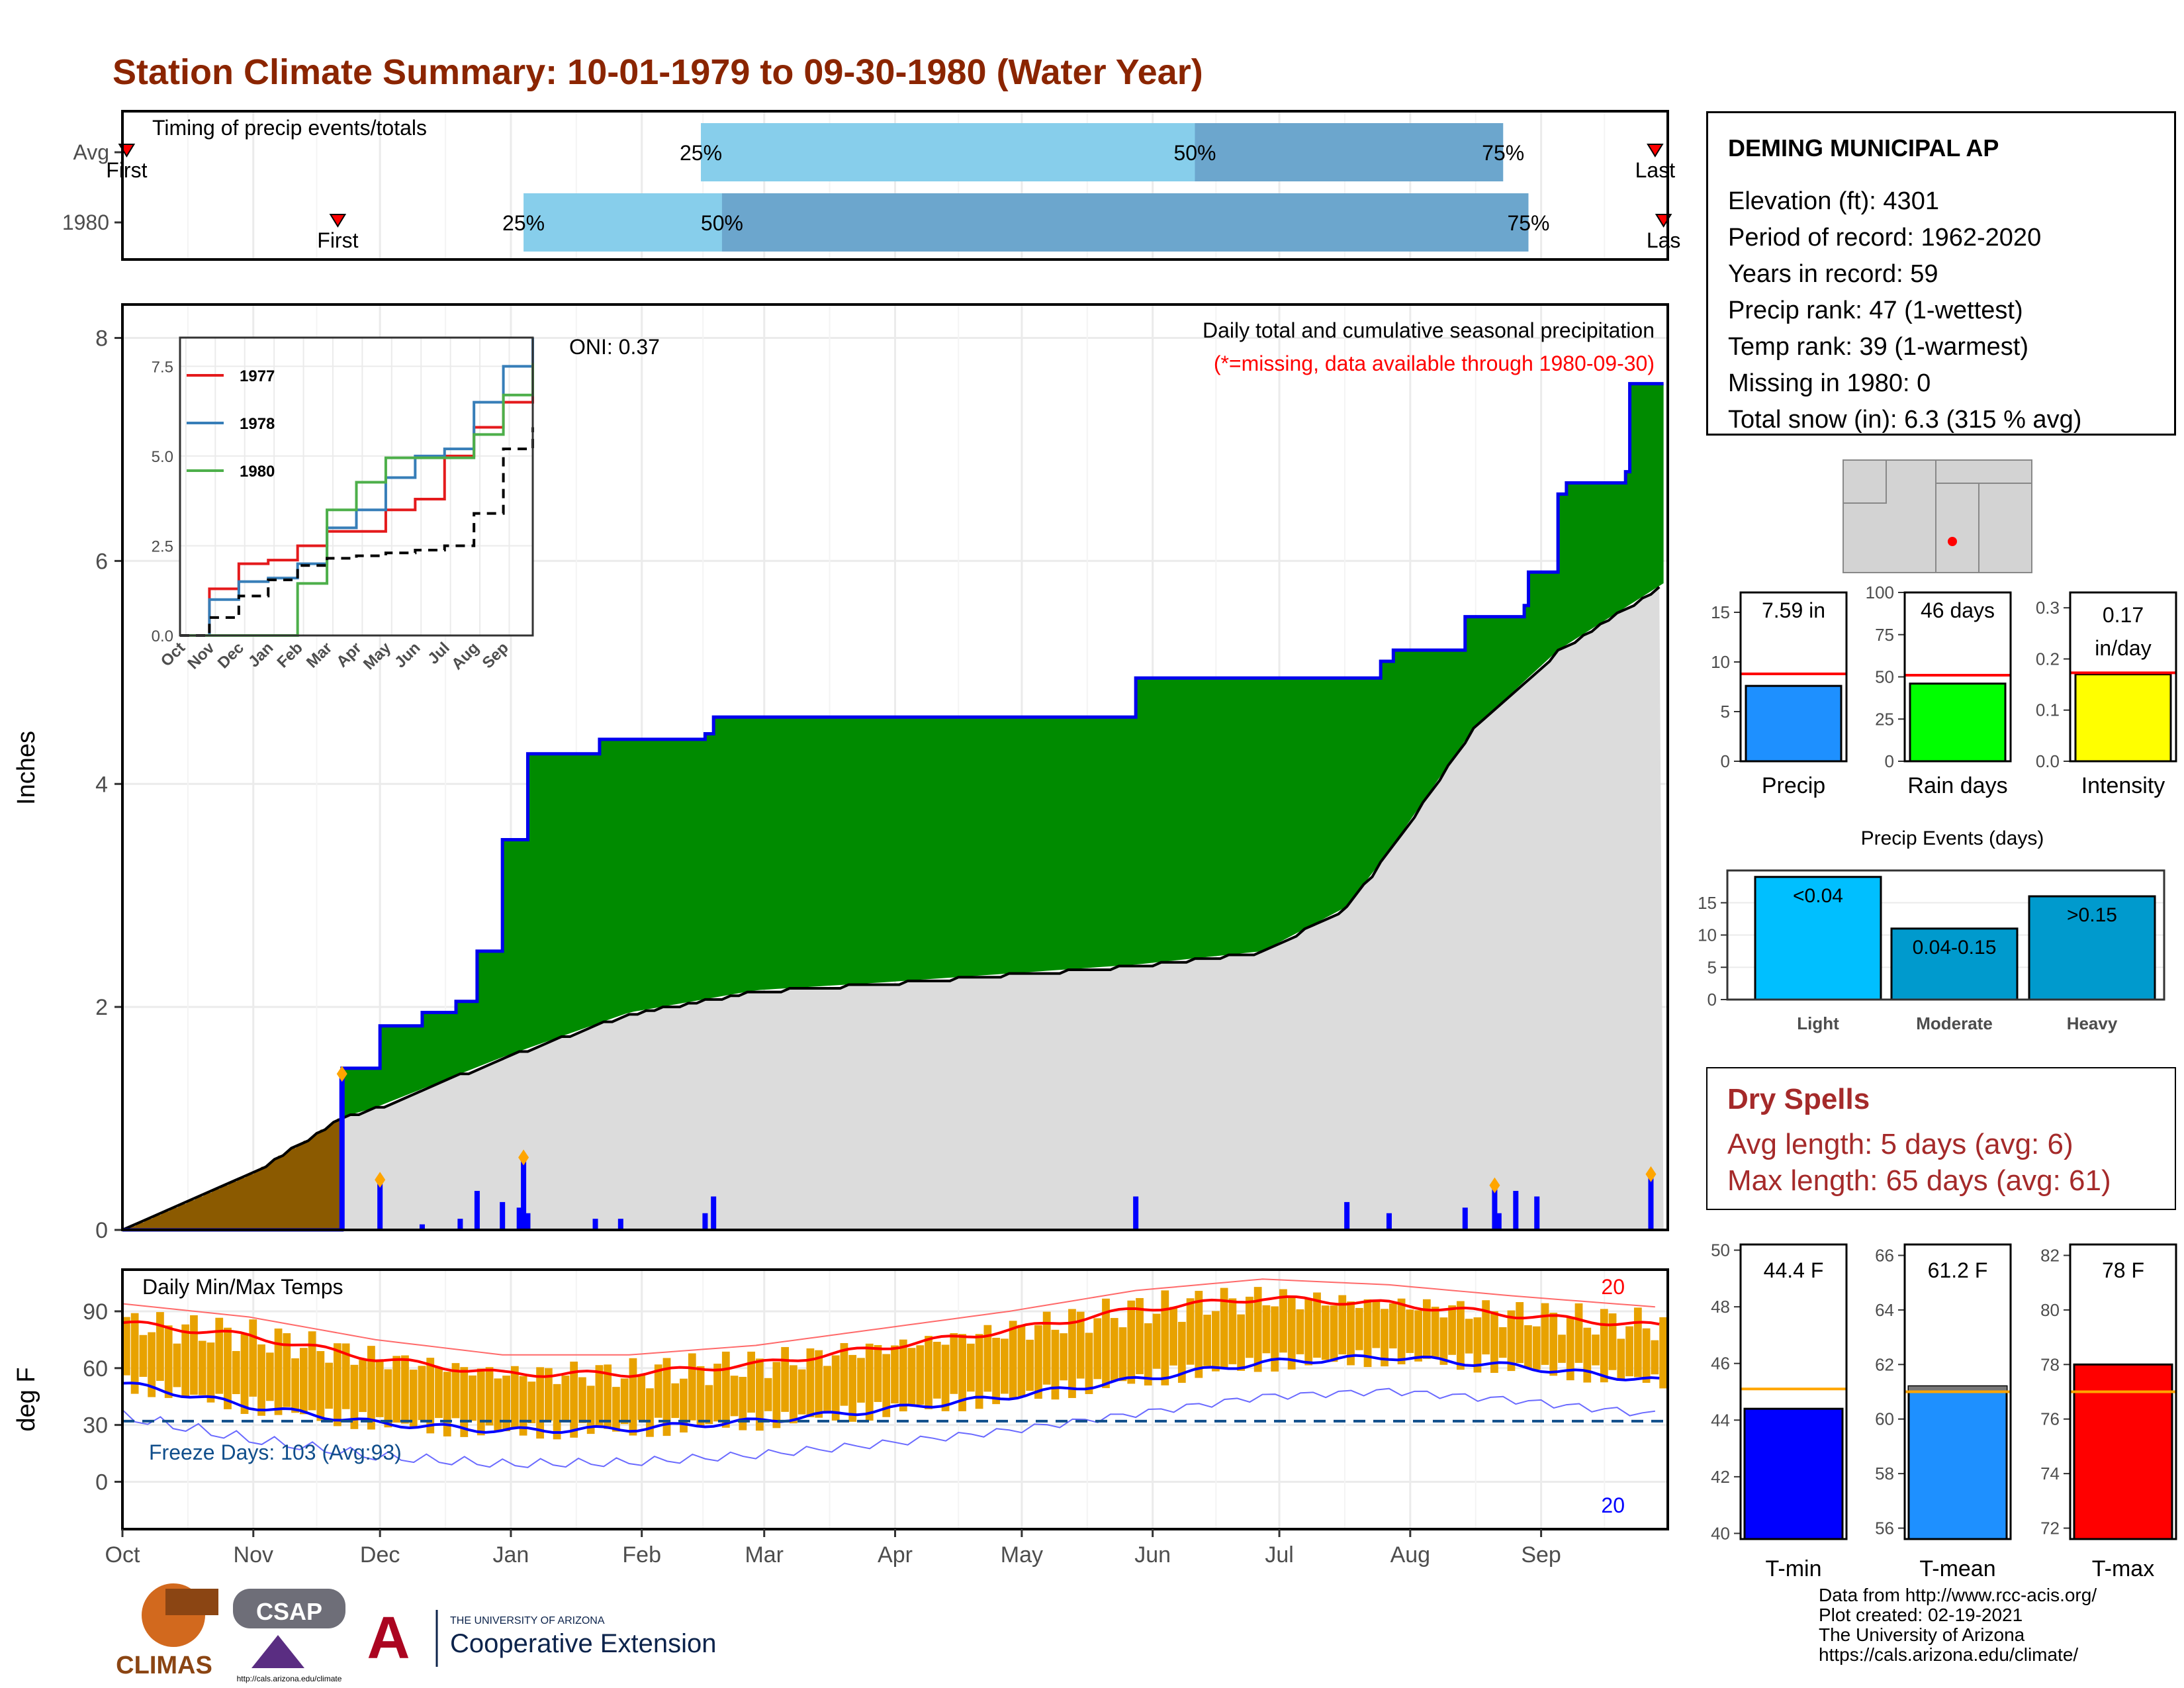  I want to click on mini-bar-value-0: 7.59 in, so click(1794, 610).